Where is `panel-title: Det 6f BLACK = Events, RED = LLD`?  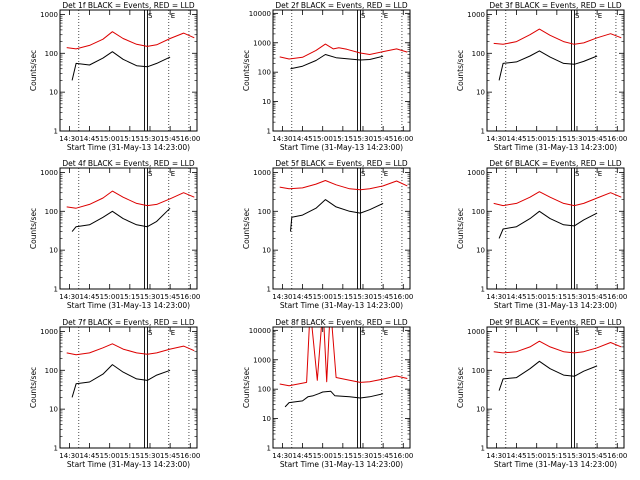
panel-title: Det 6f BLACK = Events, RED = LLD is located at coordinates (555, 163).